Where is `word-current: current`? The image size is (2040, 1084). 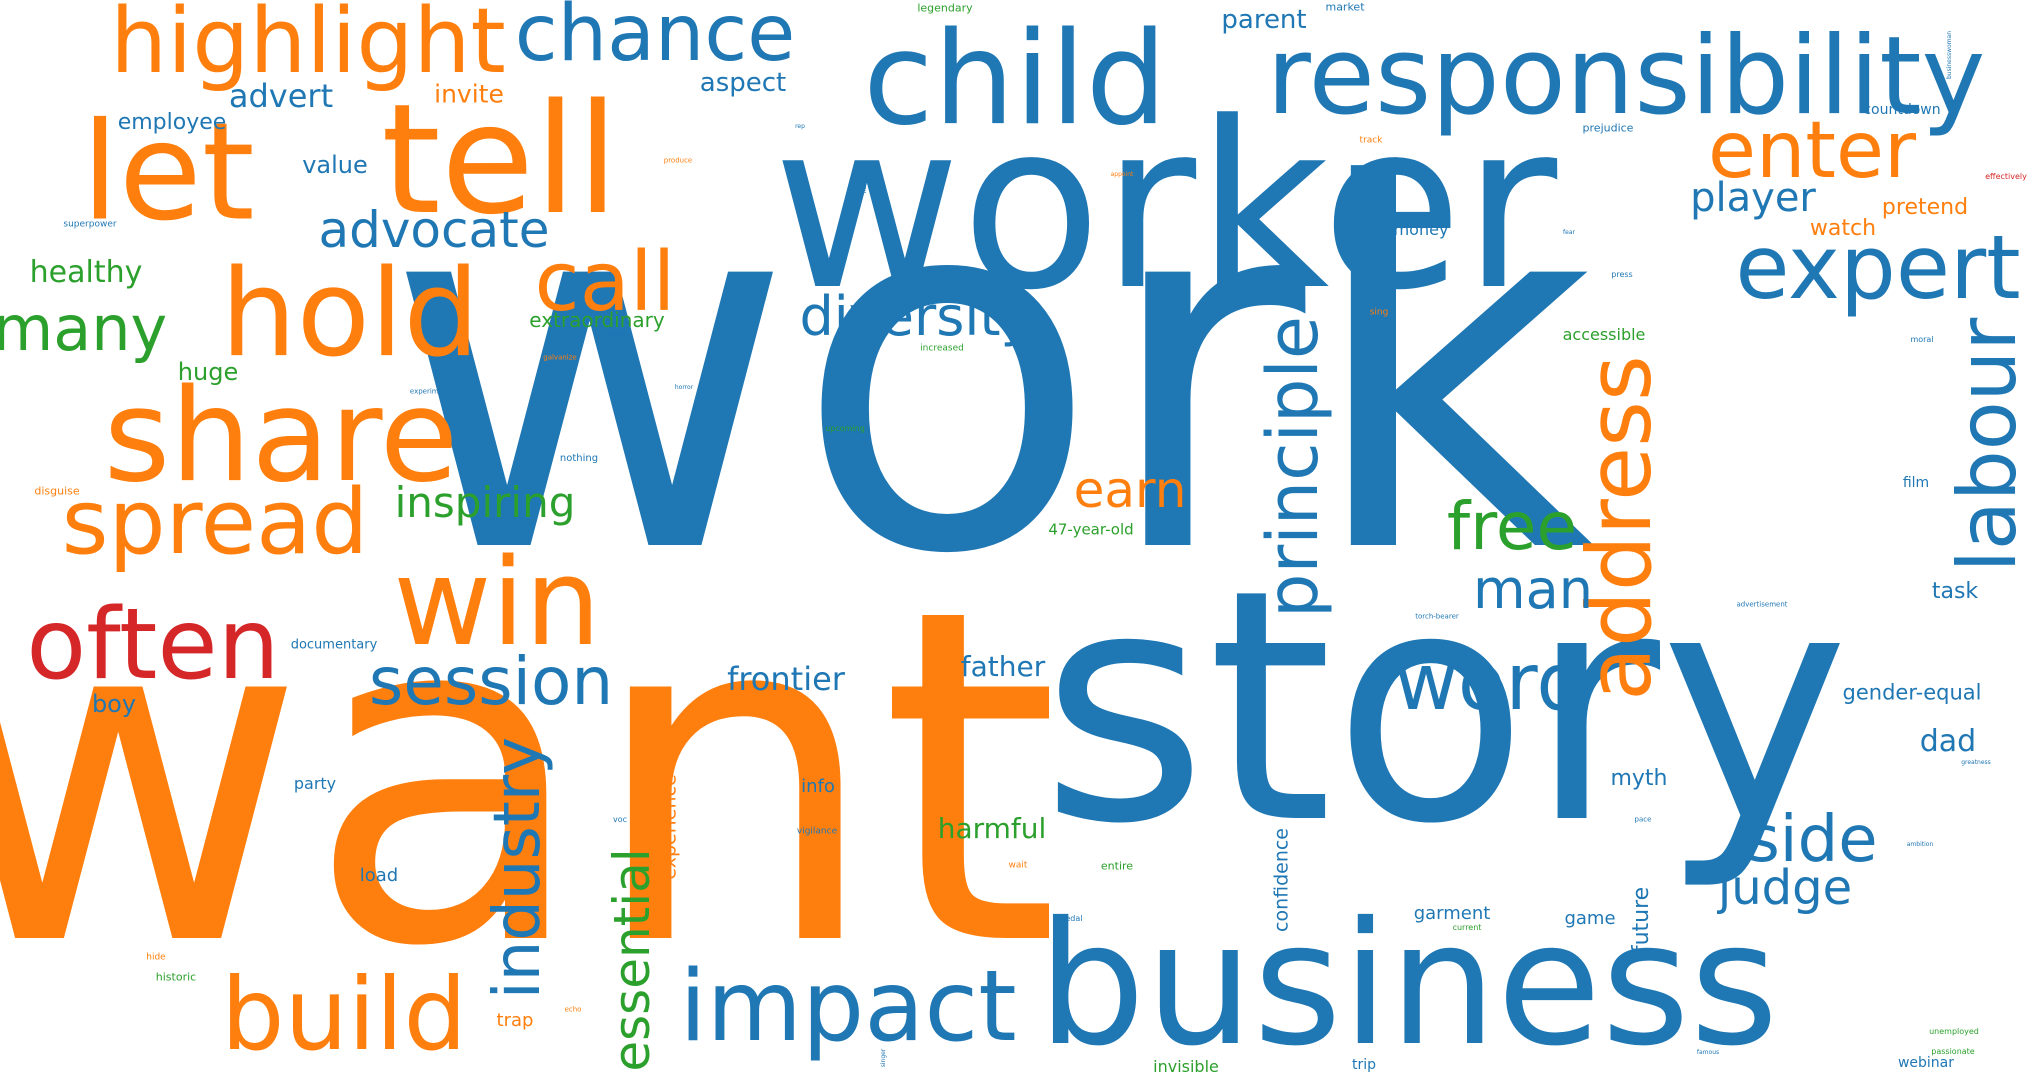
word-current: current is located at coordinates (1467, 928).